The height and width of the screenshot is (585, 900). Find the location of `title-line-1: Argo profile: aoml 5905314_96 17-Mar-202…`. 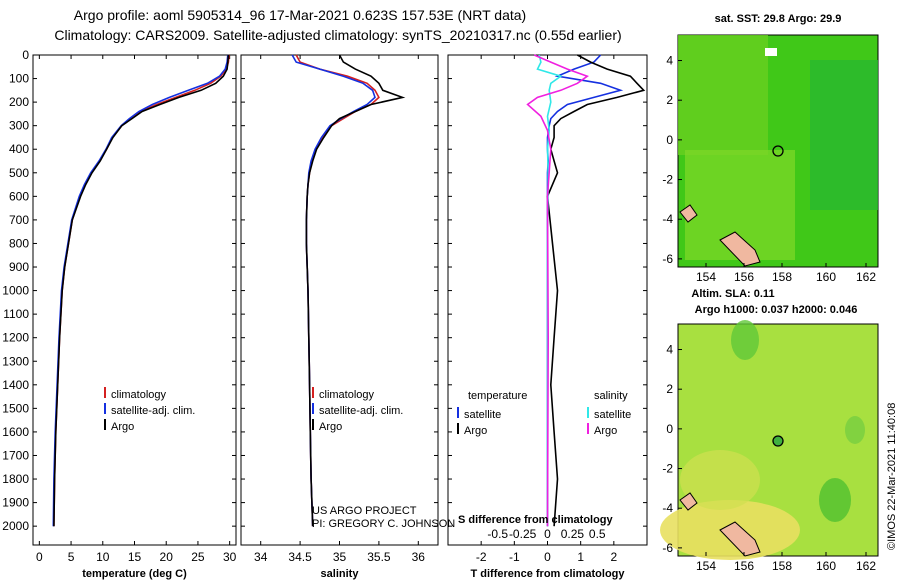

title-line-1: Argo profile: aoml 5905314_96 17-Mar-202… is located at coordinates (300, 15).